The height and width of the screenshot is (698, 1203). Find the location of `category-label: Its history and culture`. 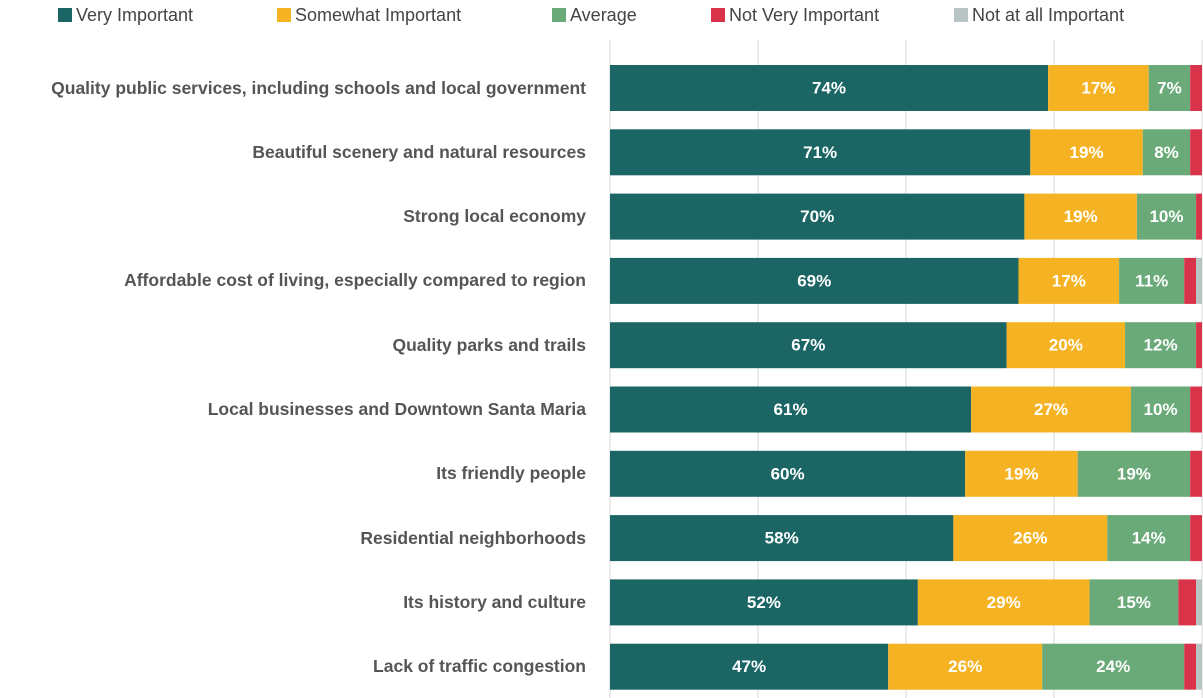

category-label: Its history and culture is located at coordinates (293, 602).